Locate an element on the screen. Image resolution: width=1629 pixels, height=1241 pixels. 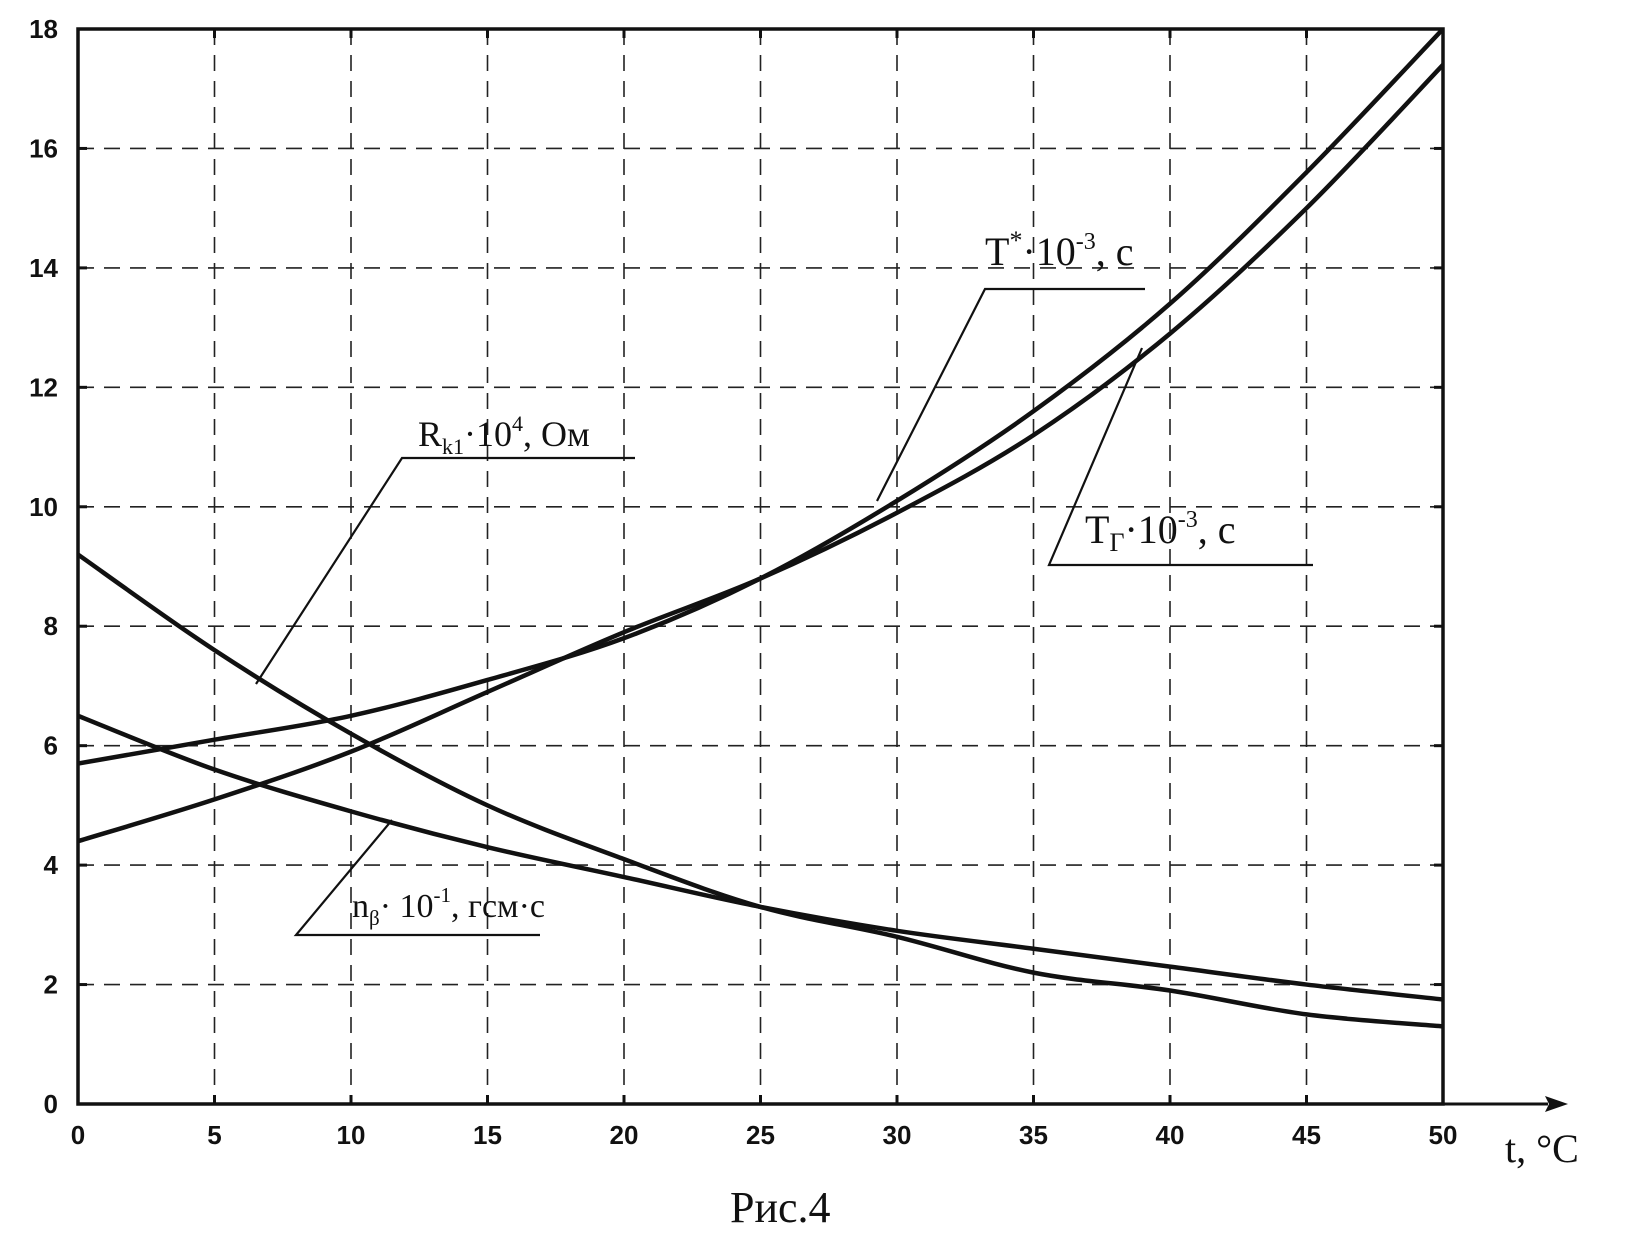
leader-t-star is located at coordinates (1010, 394).